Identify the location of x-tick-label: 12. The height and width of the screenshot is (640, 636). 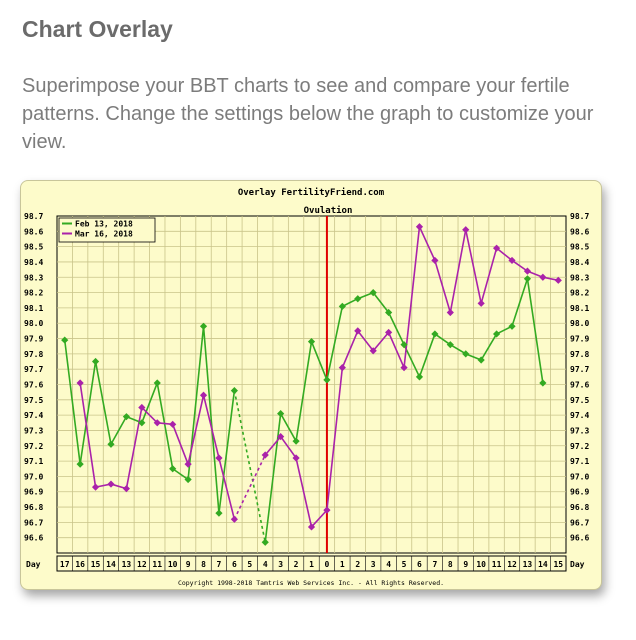
(142, 564).